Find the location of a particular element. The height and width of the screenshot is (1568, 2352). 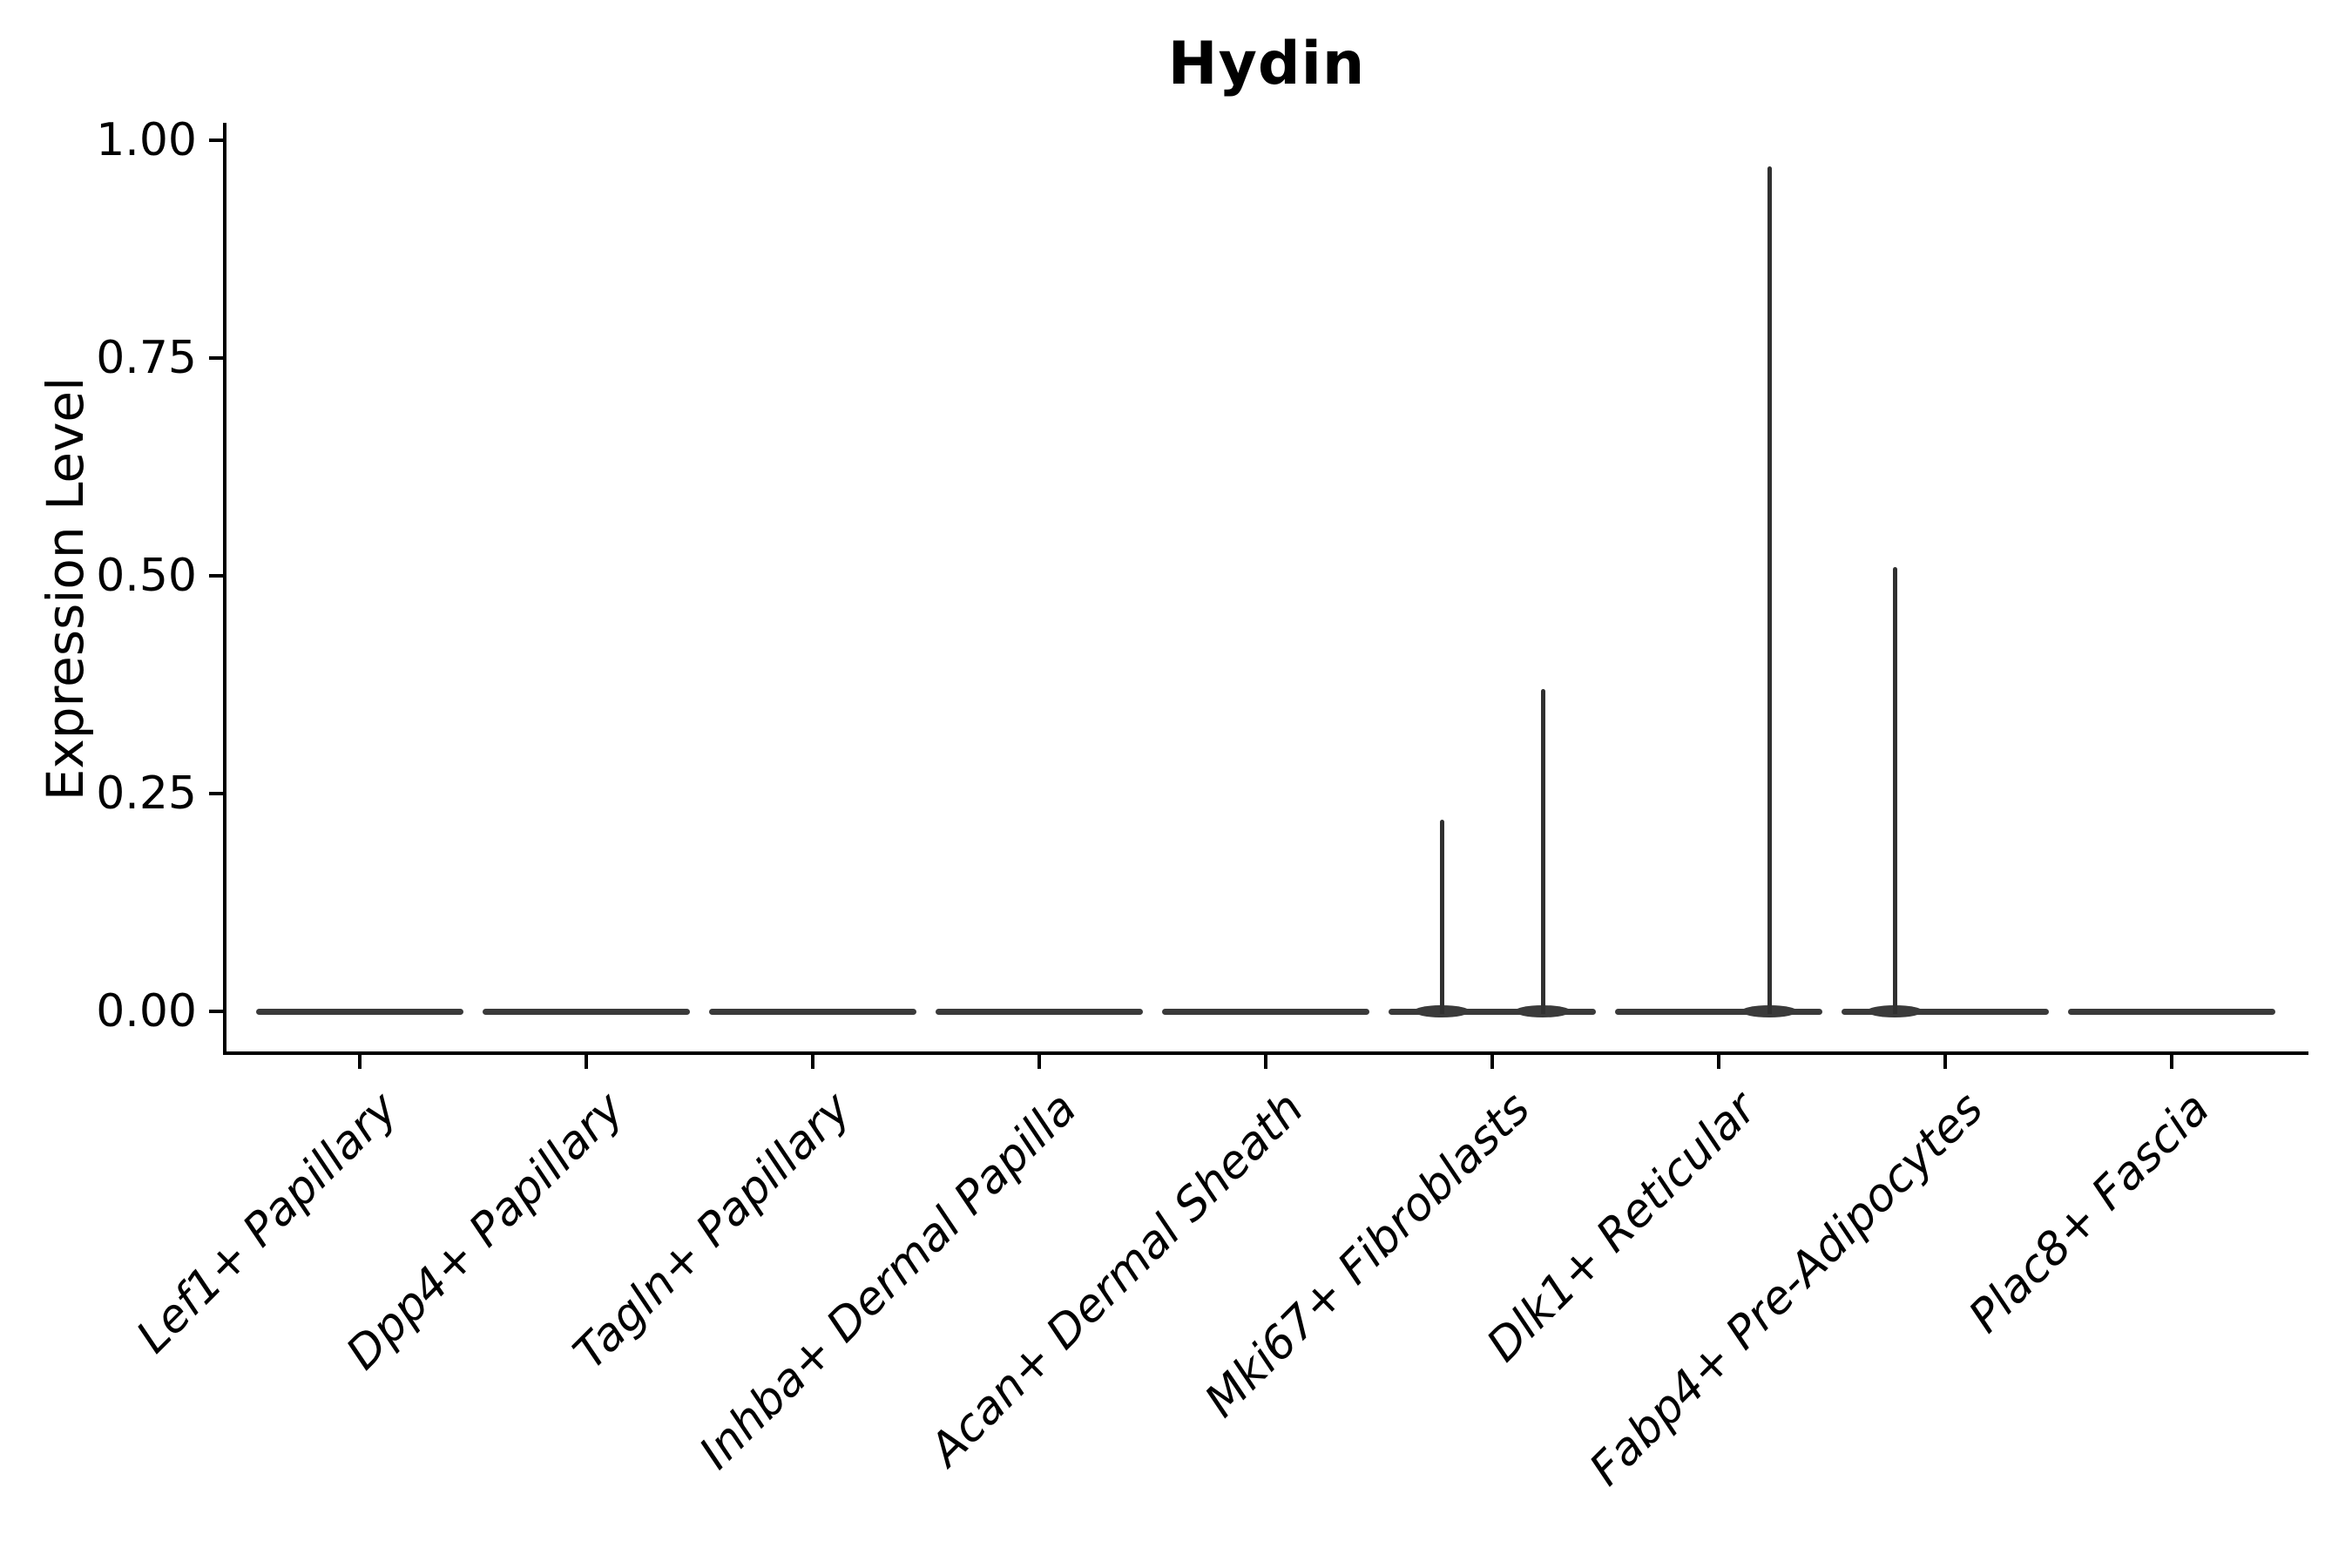

x-tick-label: Plac8+ Fascia is located at coordinates (2089, 1212).